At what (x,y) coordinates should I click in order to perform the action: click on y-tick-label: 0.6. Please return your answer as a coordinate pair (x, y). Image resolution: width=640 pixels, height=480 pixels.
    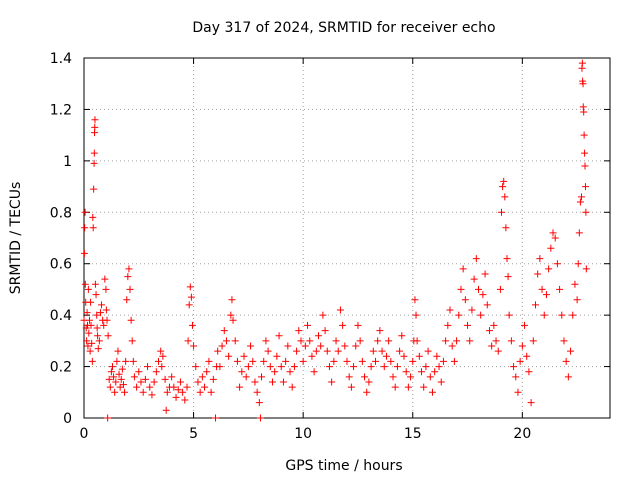
    Looking at the image, I should click on (61, 265).